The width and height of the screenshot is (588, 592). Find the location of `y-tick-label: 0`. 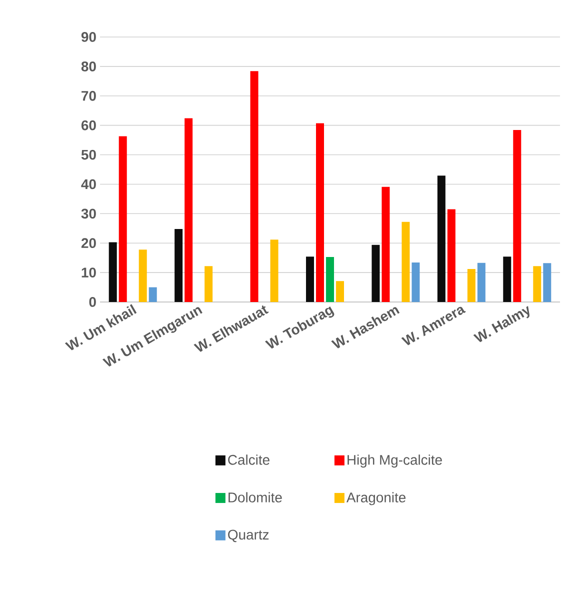

y-tick-label: 0 is located at coordinates (92, 302).